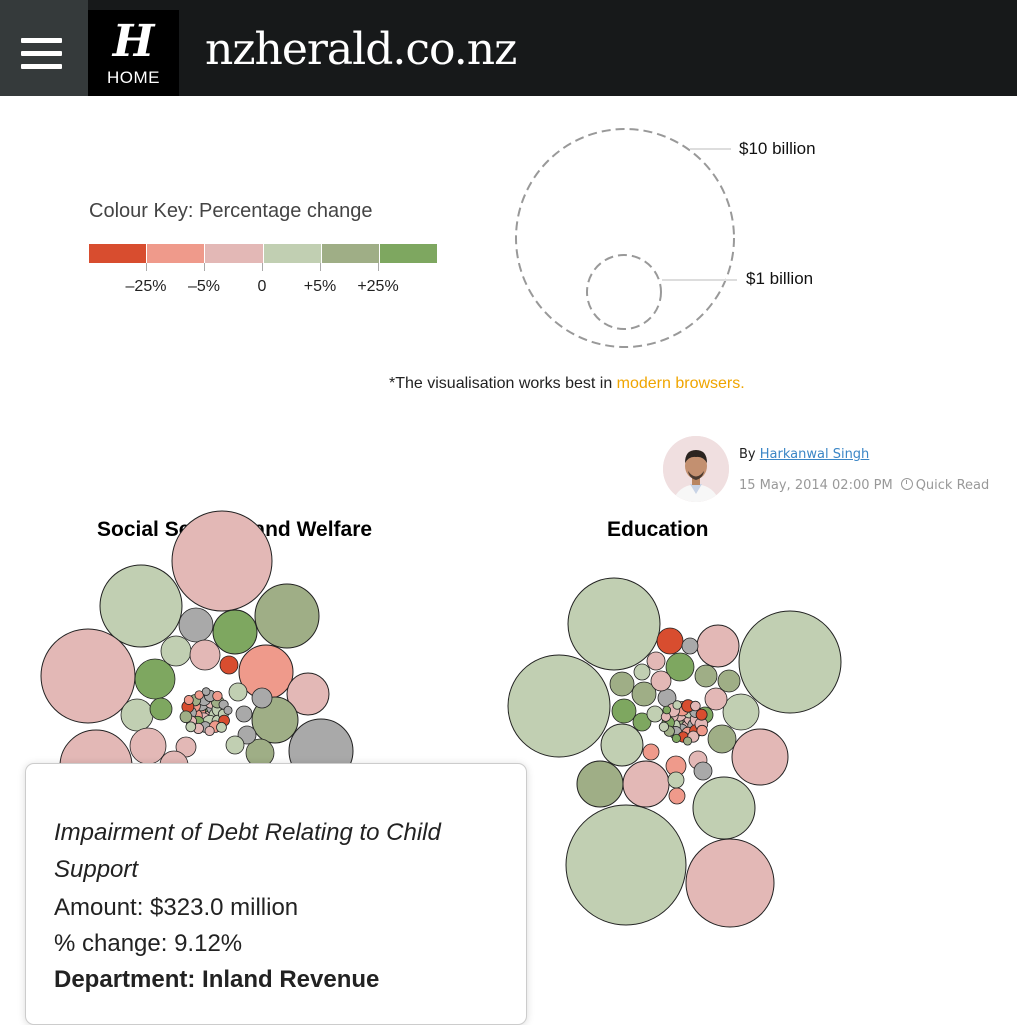 This screenshot has height=1025, width=1017. I want to click on modern-browsers-link: modern browsers., so click(680, 383).